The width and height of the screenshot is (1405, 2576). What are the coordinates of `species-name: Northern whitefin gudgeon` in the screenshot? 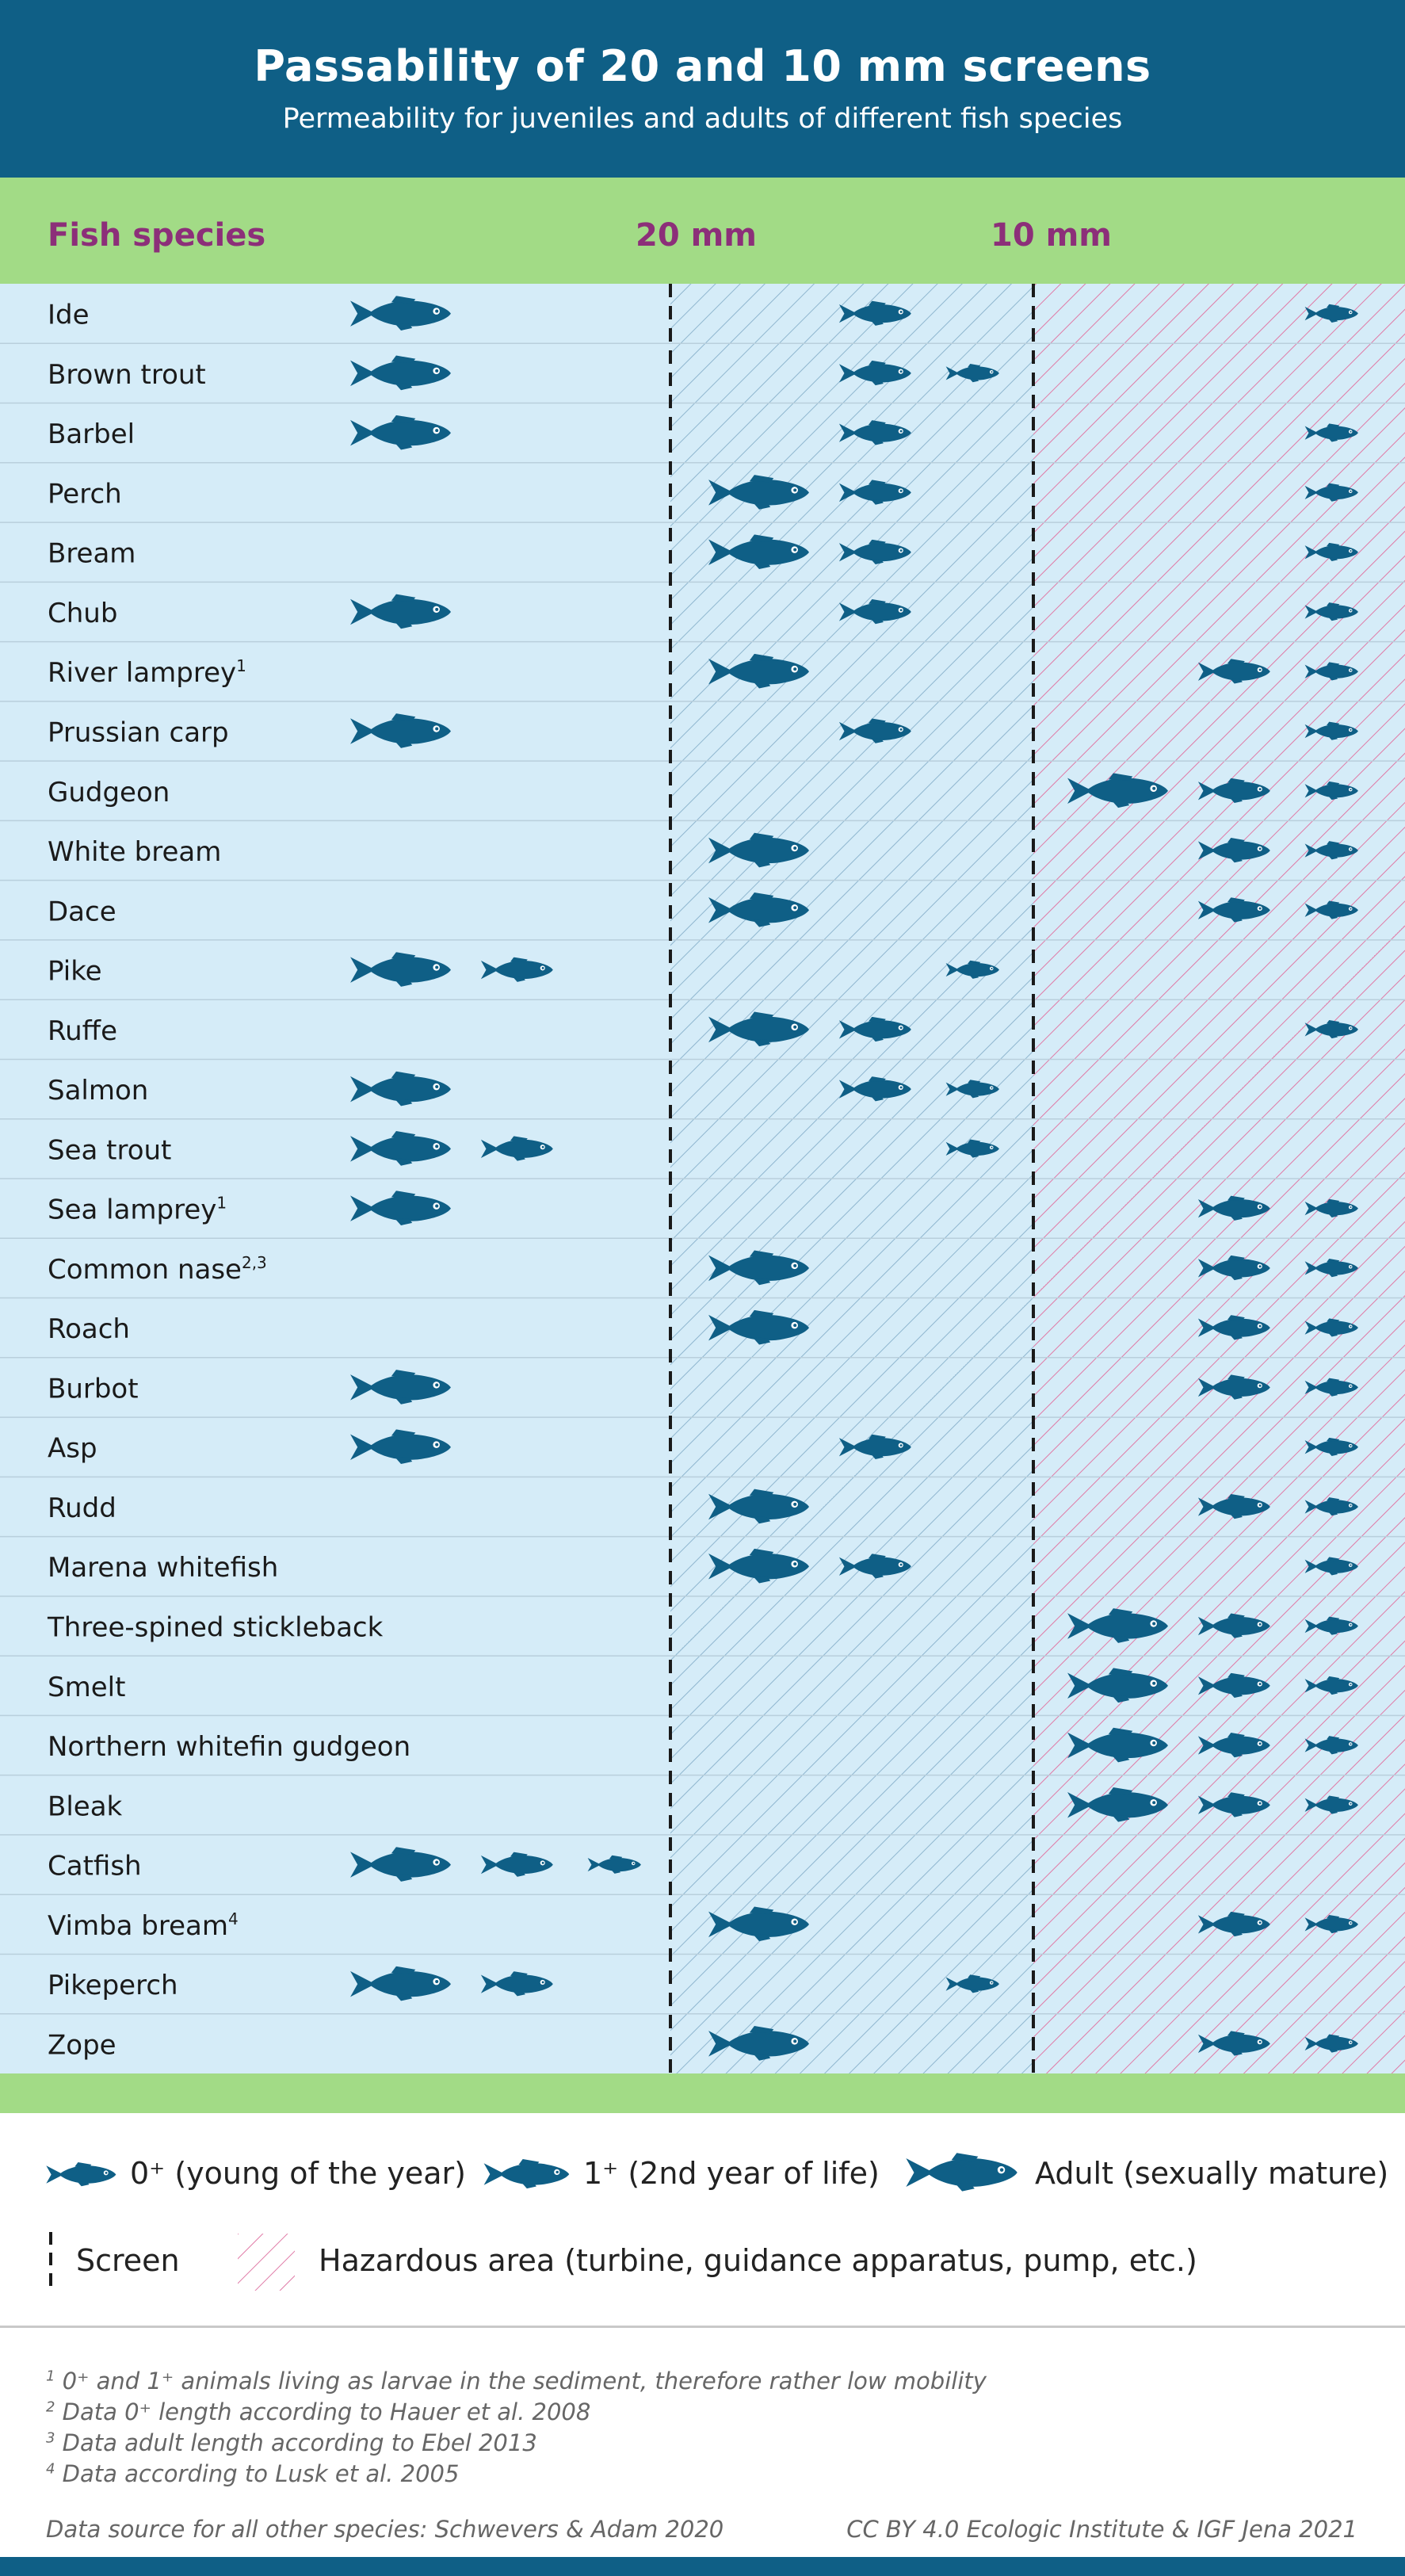 It's located at (229, 1747).